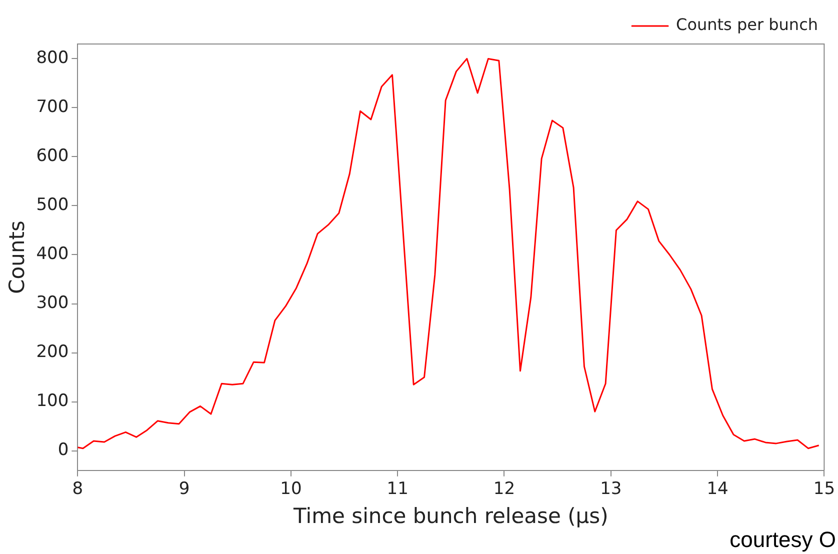  Describe the element at coordinates (824, 489) in the screenshot. I see `x-tick-label: 15` at that location.